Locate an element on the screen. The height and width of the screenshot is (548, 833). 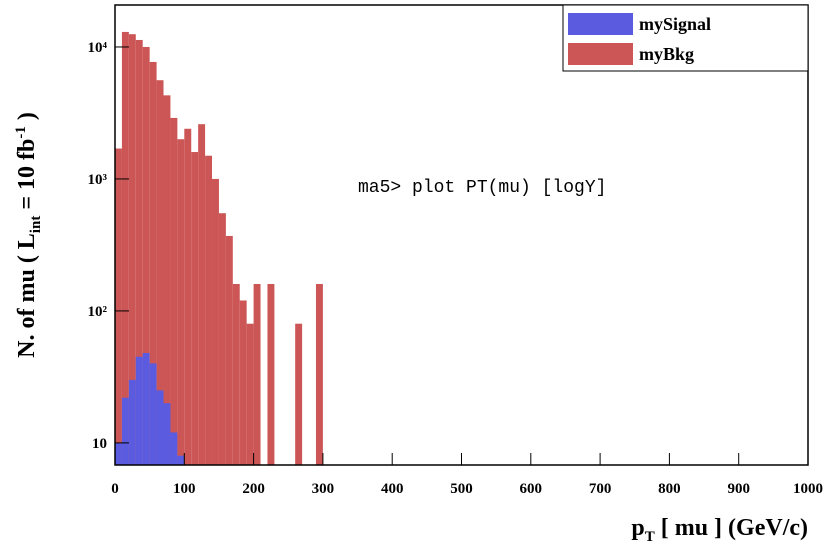
y-tick-label: 10⁴ is located at coordinates (98, 48).